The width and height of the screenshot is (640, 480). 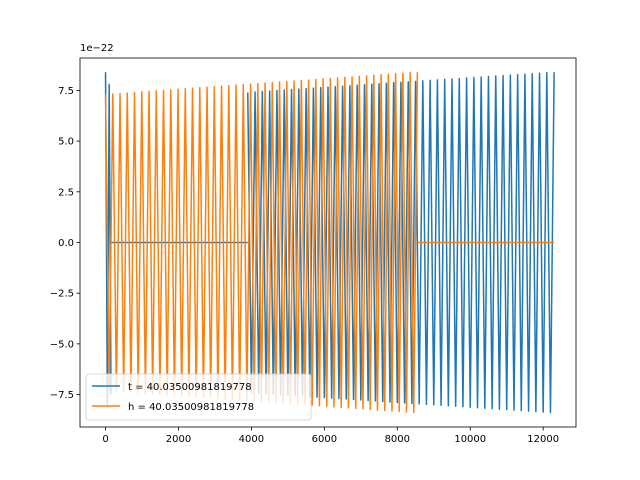 I want to click on y-tick-label: −2.5, so click(x=62, y=294).